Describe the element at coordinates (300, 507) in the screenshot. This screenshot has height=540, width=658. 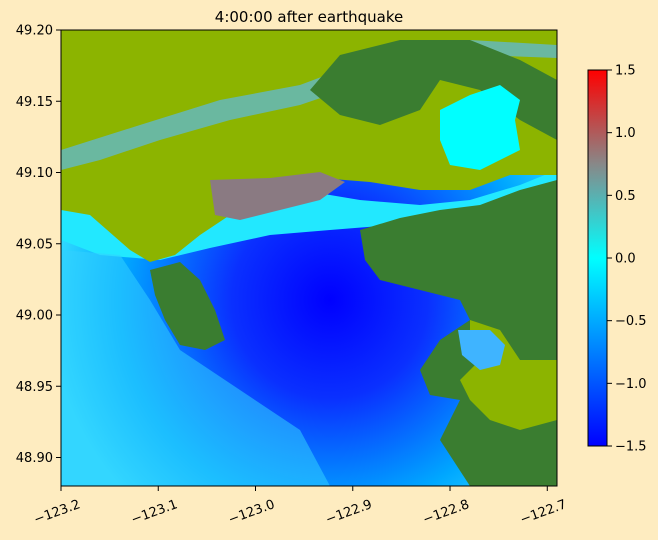
I see `x-axis: −123.2 −123.1 −123.0 −122.9 −122.8 −122.7` at that location.